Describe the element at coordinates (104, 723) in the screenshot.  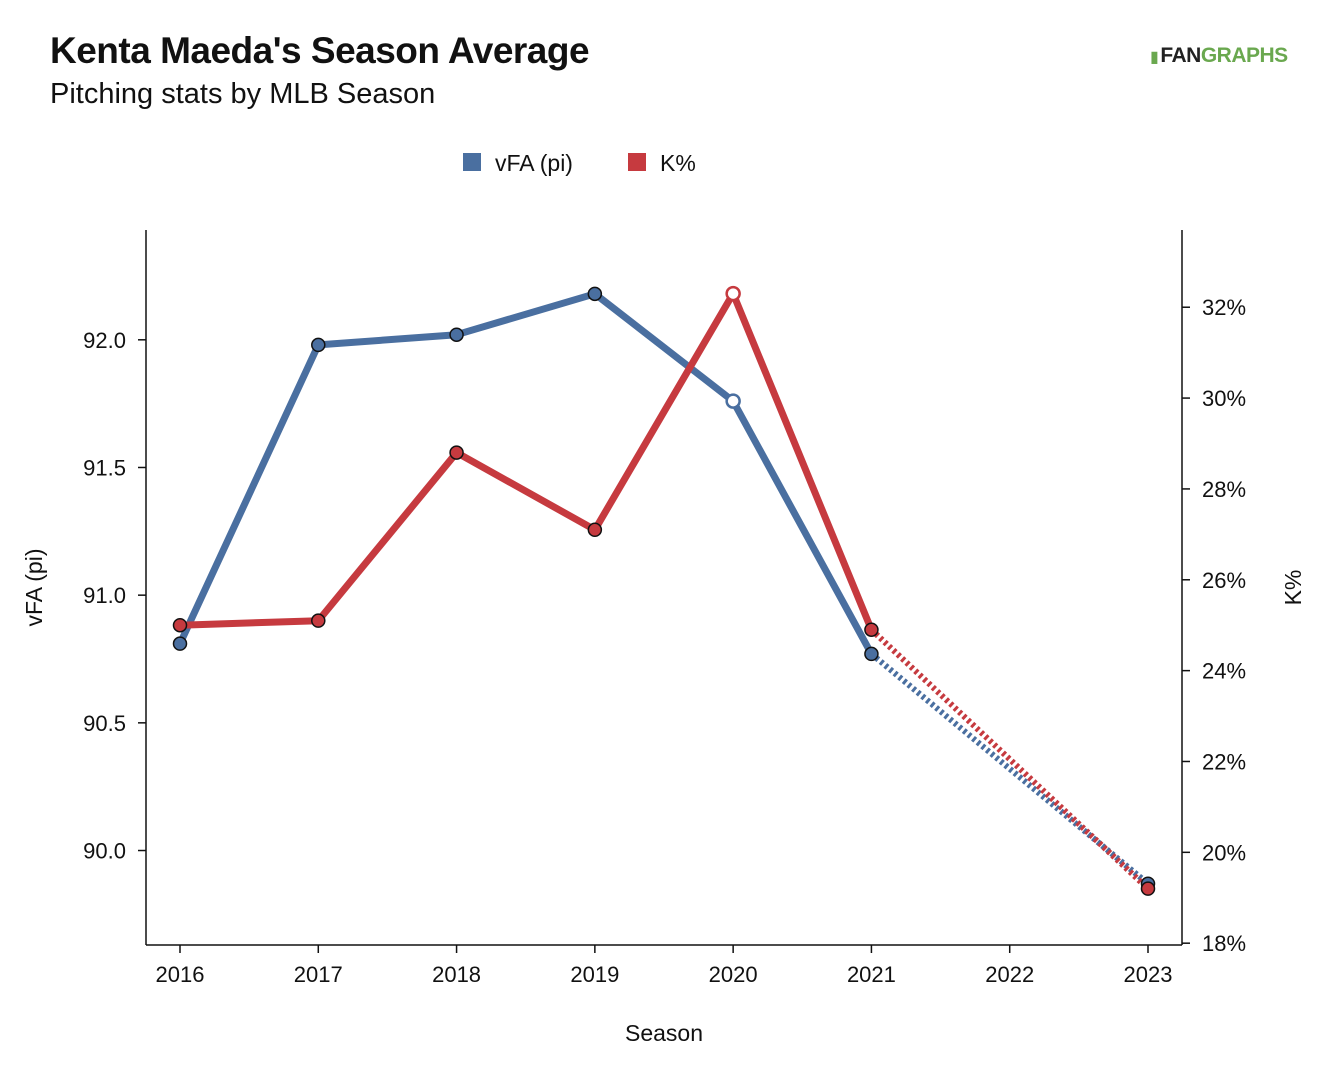
I see `y-left-tick-label: 90.5` at that location.